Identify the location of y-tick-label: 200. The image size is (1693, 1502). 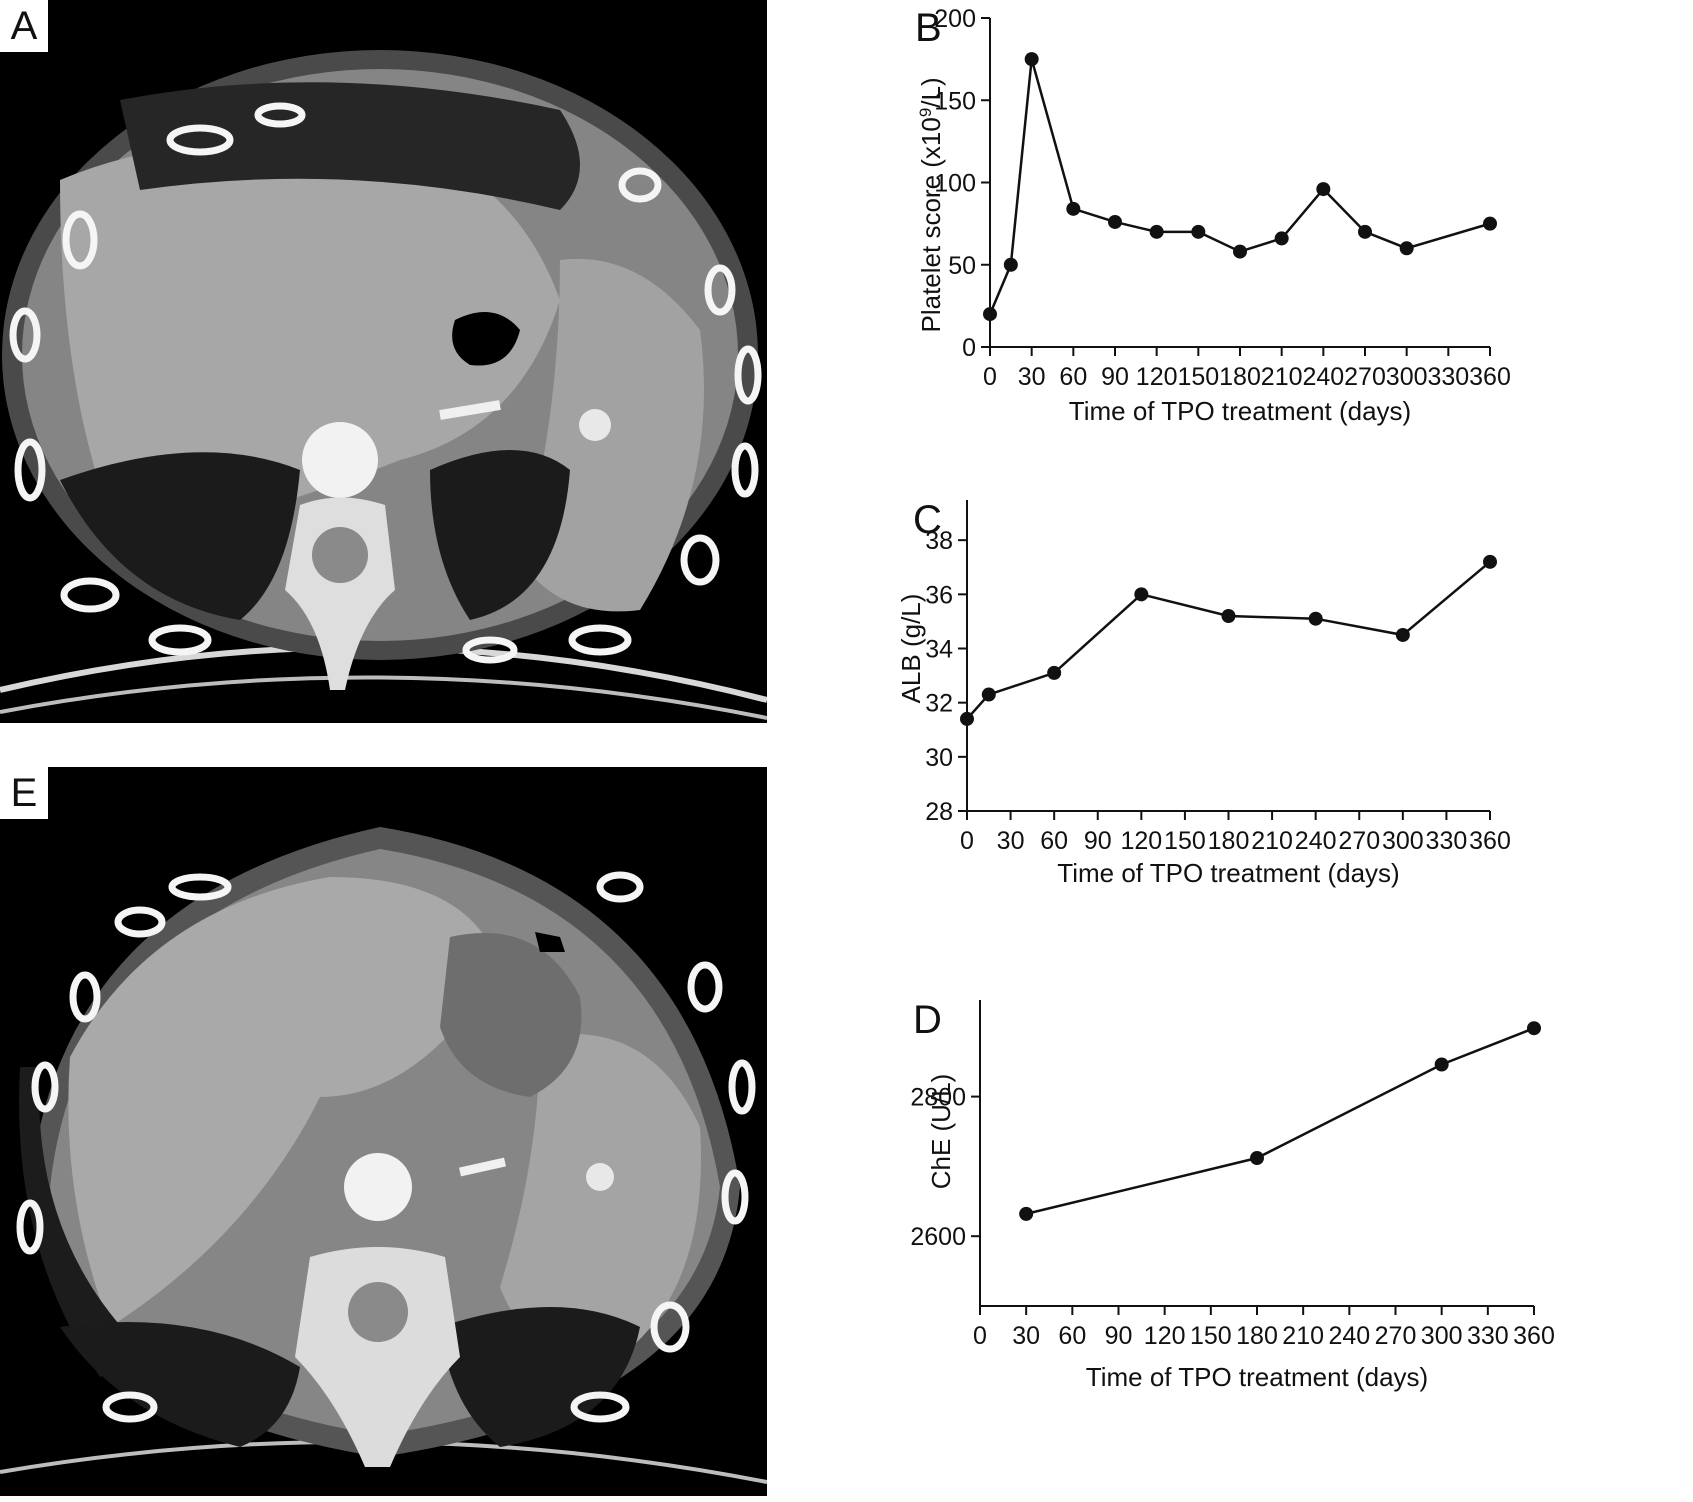
(955, 19).